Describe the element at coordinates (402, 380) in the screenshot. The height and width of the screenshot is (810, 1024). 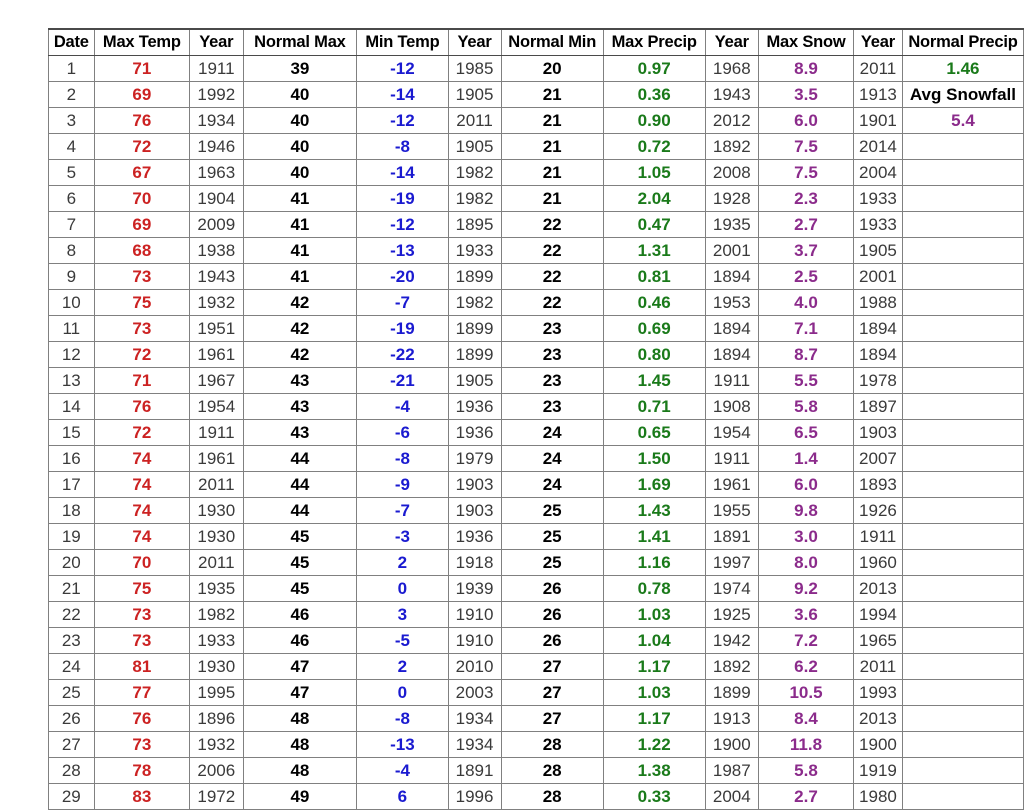
I see `cell-min-temp: -21` at that location.